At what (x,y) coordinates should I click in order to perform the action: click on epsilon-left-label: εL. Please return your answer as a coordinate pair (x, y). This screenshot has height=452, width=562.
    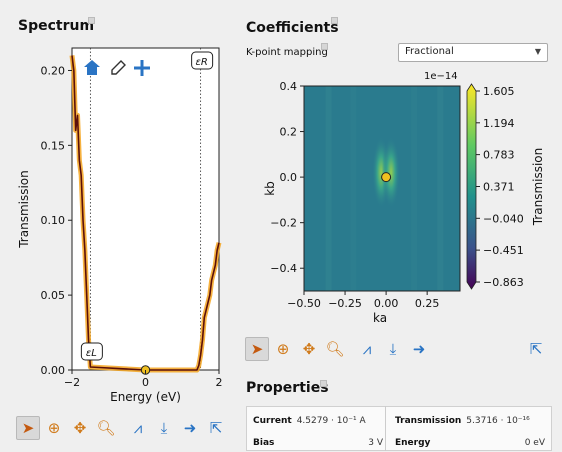
    Looking at the image, I should click on (91, 353).